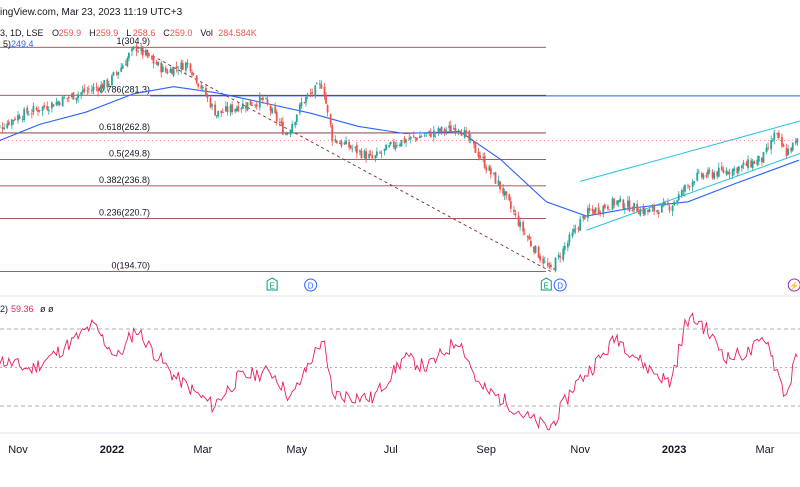  Describe the element at coordinates (112, 450) in the screenshot. I see `time-axis-label: 2022` at that location.